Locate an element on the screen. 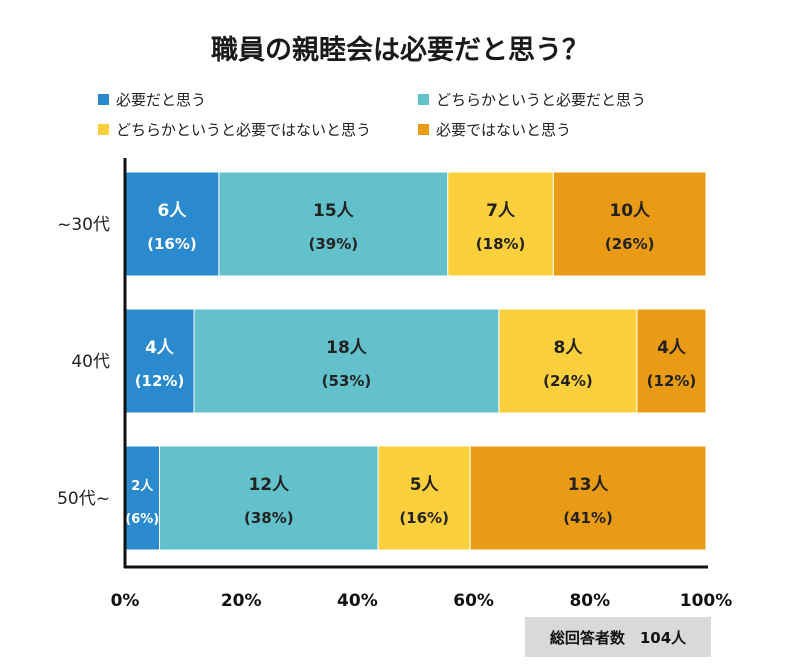 Image resolution: width=800 pixels, height=670 pixels. data-label-count-3-3: 5人 is located at coordinates (425, 485).